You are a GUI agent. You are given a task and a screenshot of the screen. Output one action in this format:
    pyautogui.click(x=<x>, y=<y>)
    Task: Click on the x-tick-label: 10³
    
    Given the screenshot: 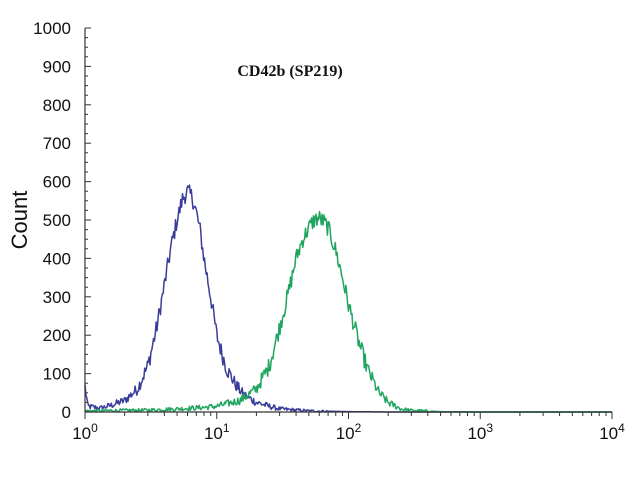 What is the action you would take?
    pyautogui.click(x=480, y=432)
    